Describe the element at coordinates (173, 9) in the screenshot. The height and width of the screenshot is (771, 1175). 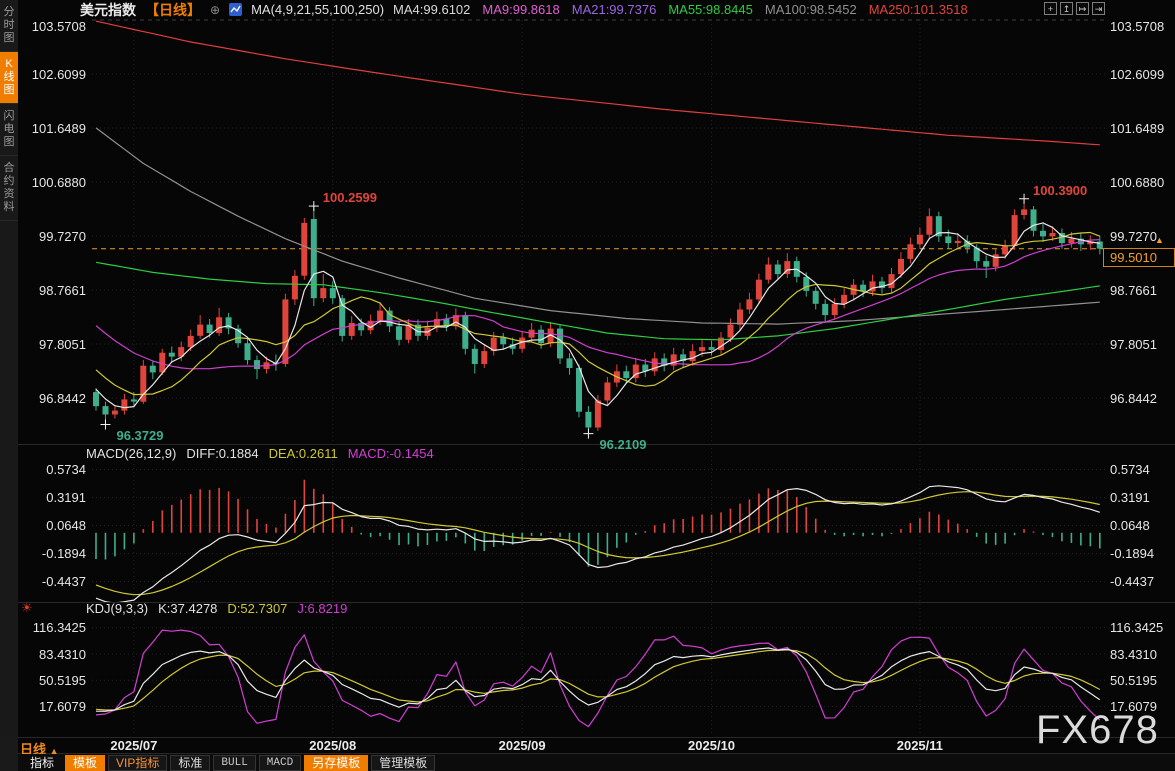
I see `period-tag: 【日线】` at that location.